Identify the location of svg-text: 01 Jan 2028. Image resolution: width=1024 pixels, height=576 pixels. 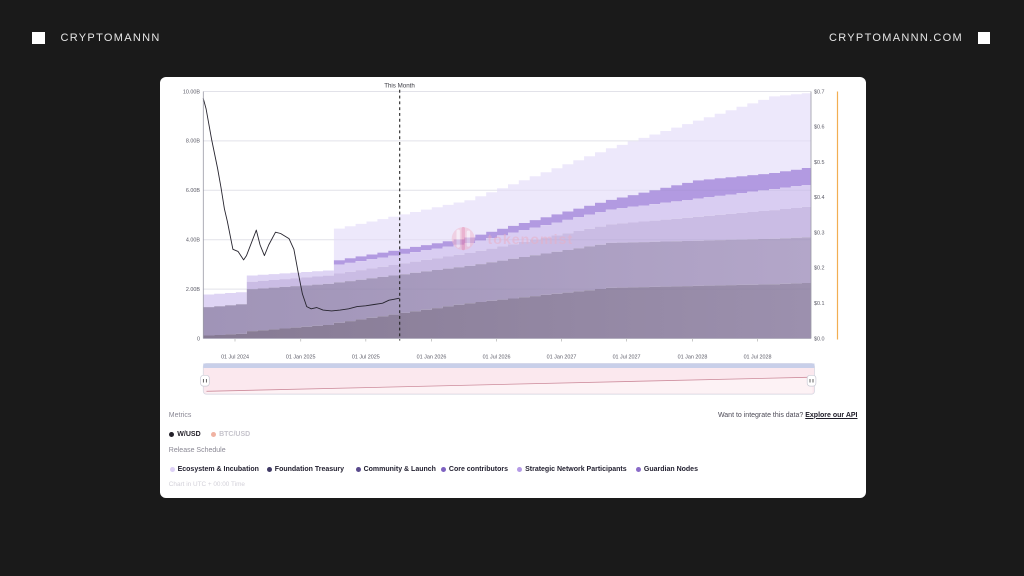
(692, 357).